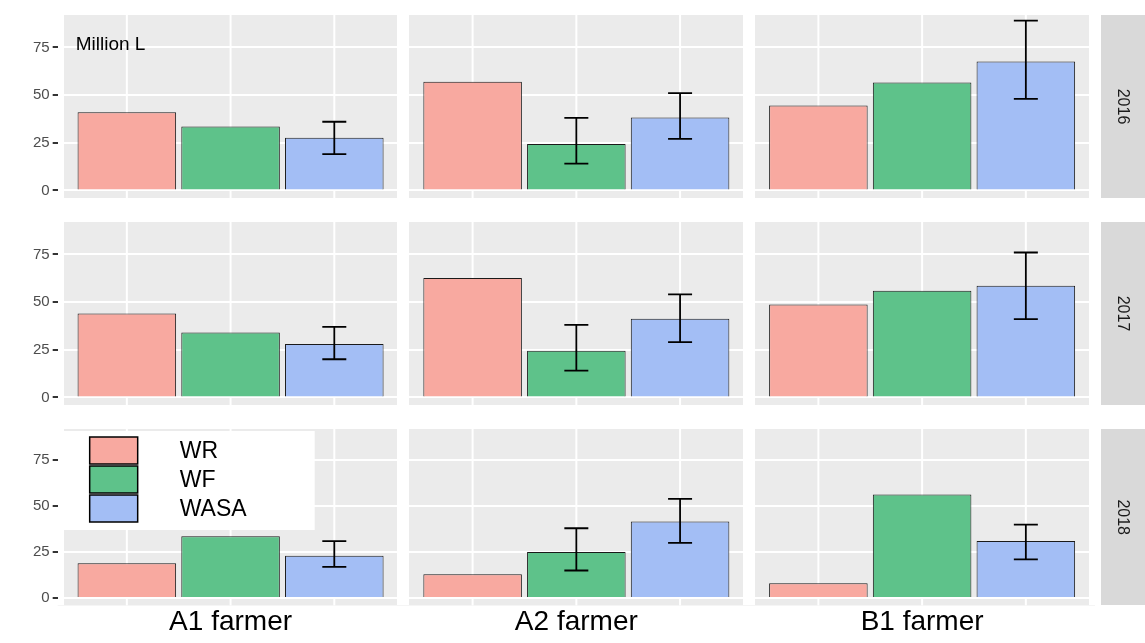 The image size is (1145, 643). I want to click on annotation: Million L, so click(110, 43).